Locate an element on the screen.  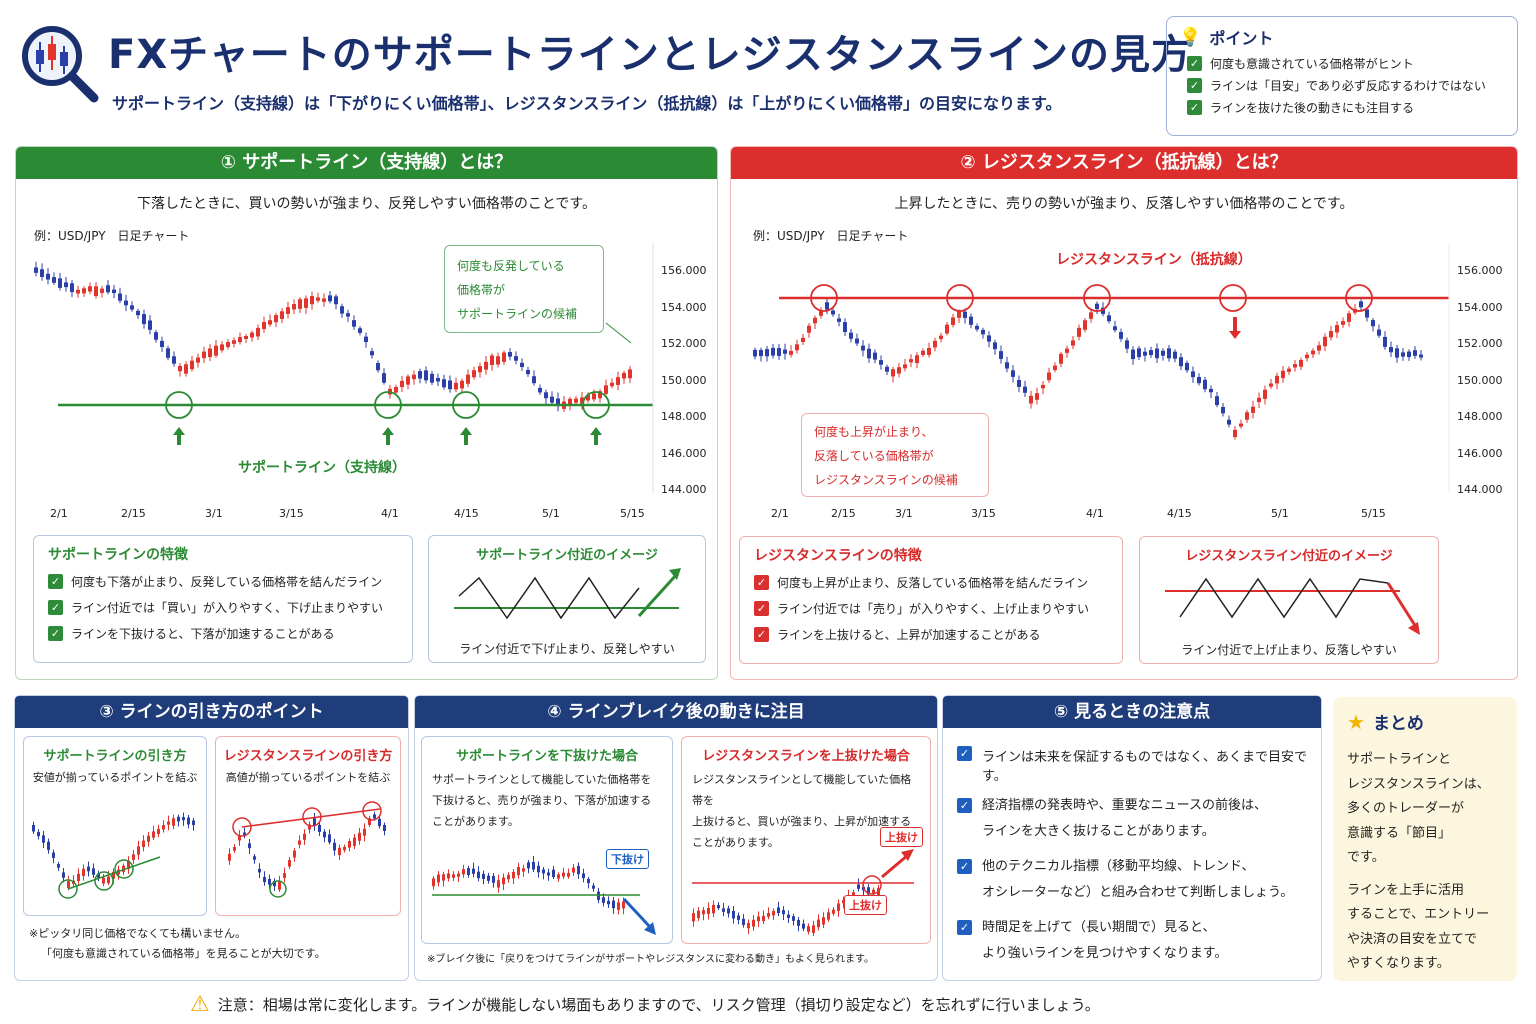
y-tick: 154.000 is located at coordinates (1480, 307).